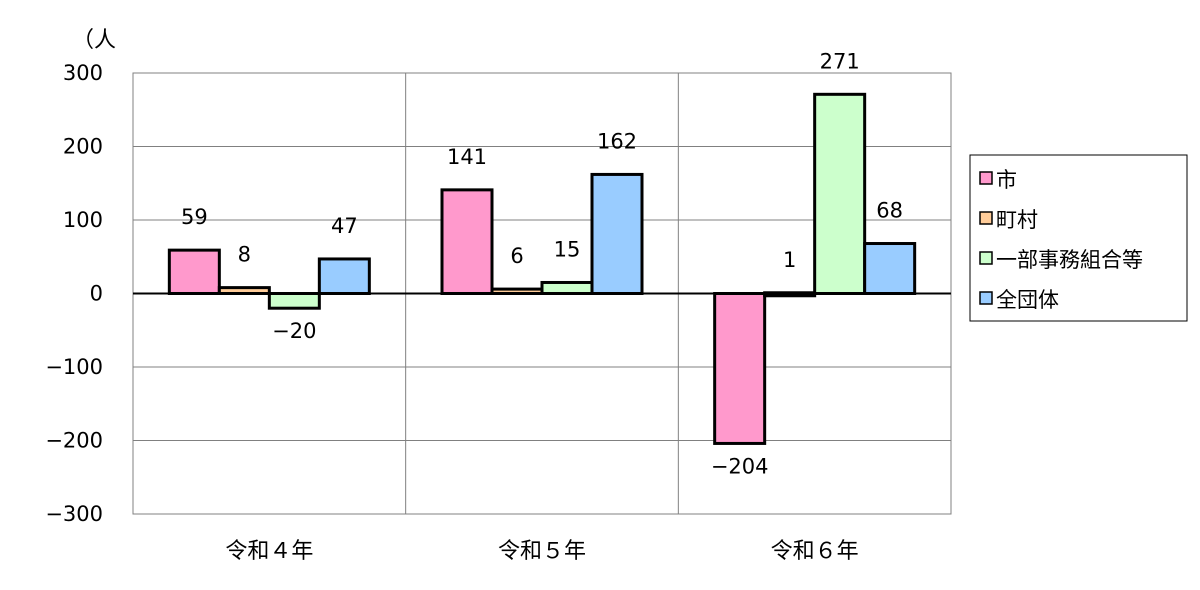 The width and height of the screenshot is (1200, 590). Describe the element at coordinates (74, 514) in the screenshot. I see `y-tick-label: −300` at that location.